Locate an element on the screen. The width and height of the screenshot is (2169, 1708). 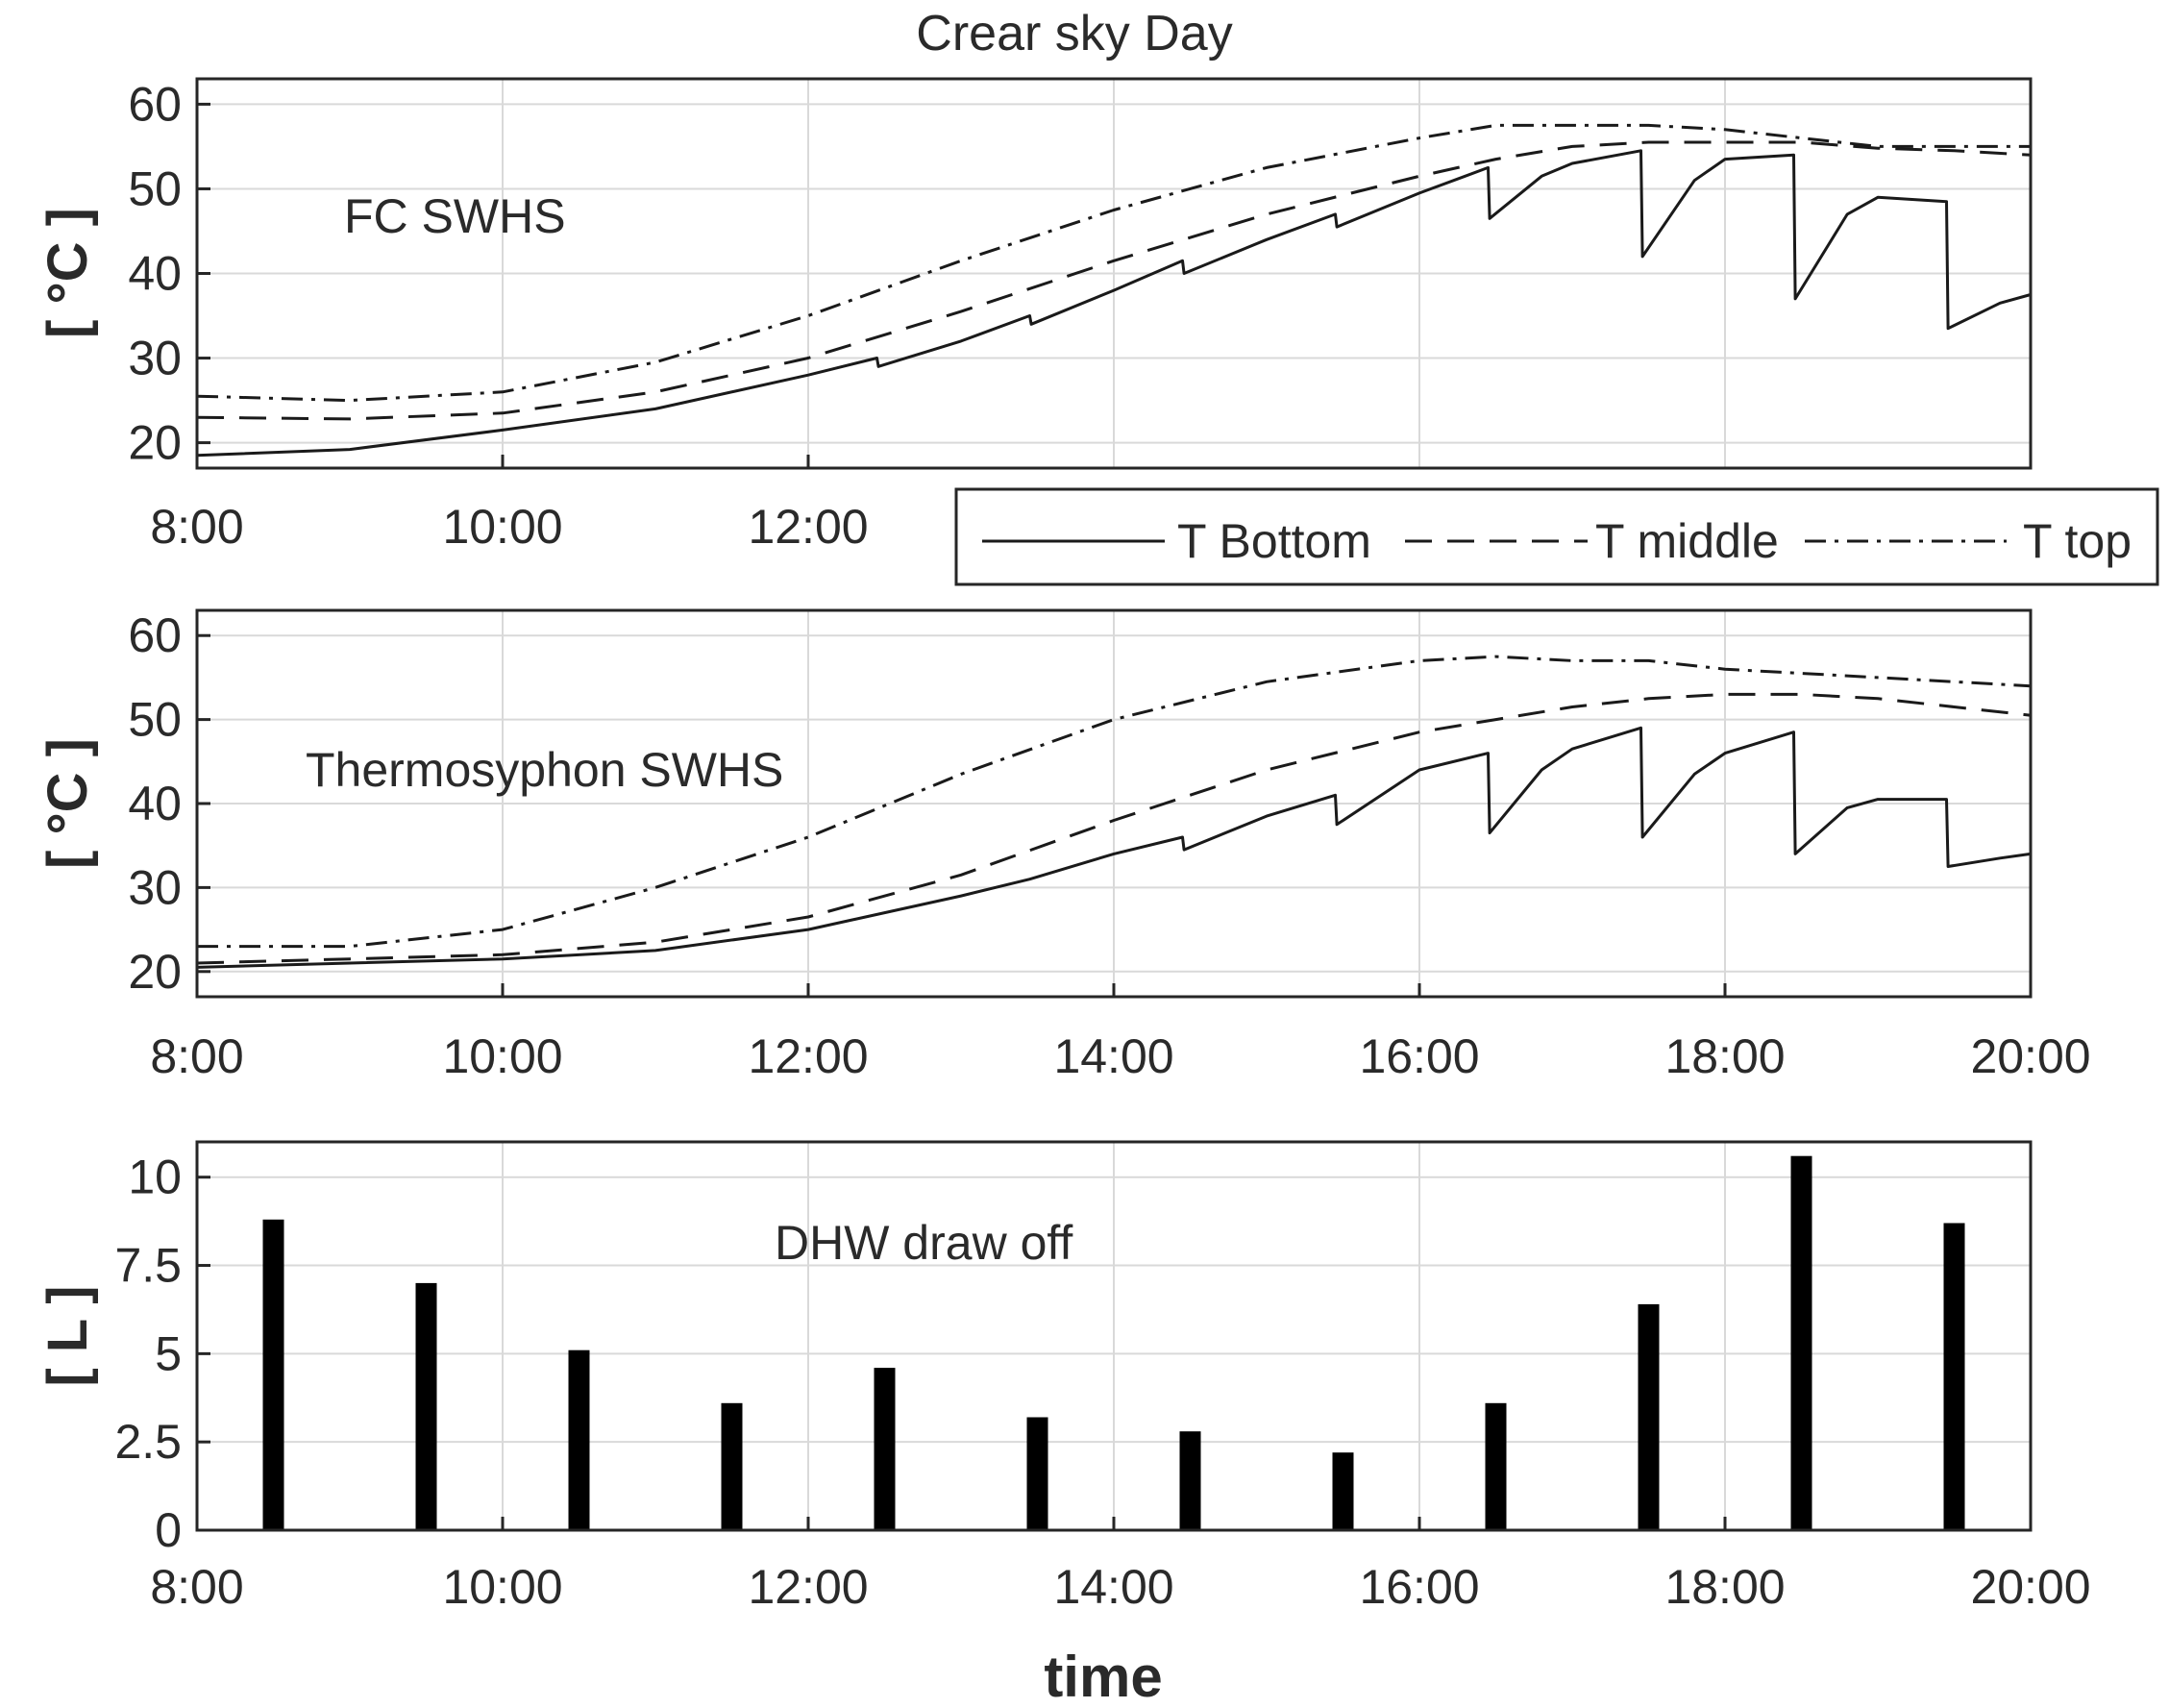
y-tick-label: 7.5 is located at coordinates (148, 1266).